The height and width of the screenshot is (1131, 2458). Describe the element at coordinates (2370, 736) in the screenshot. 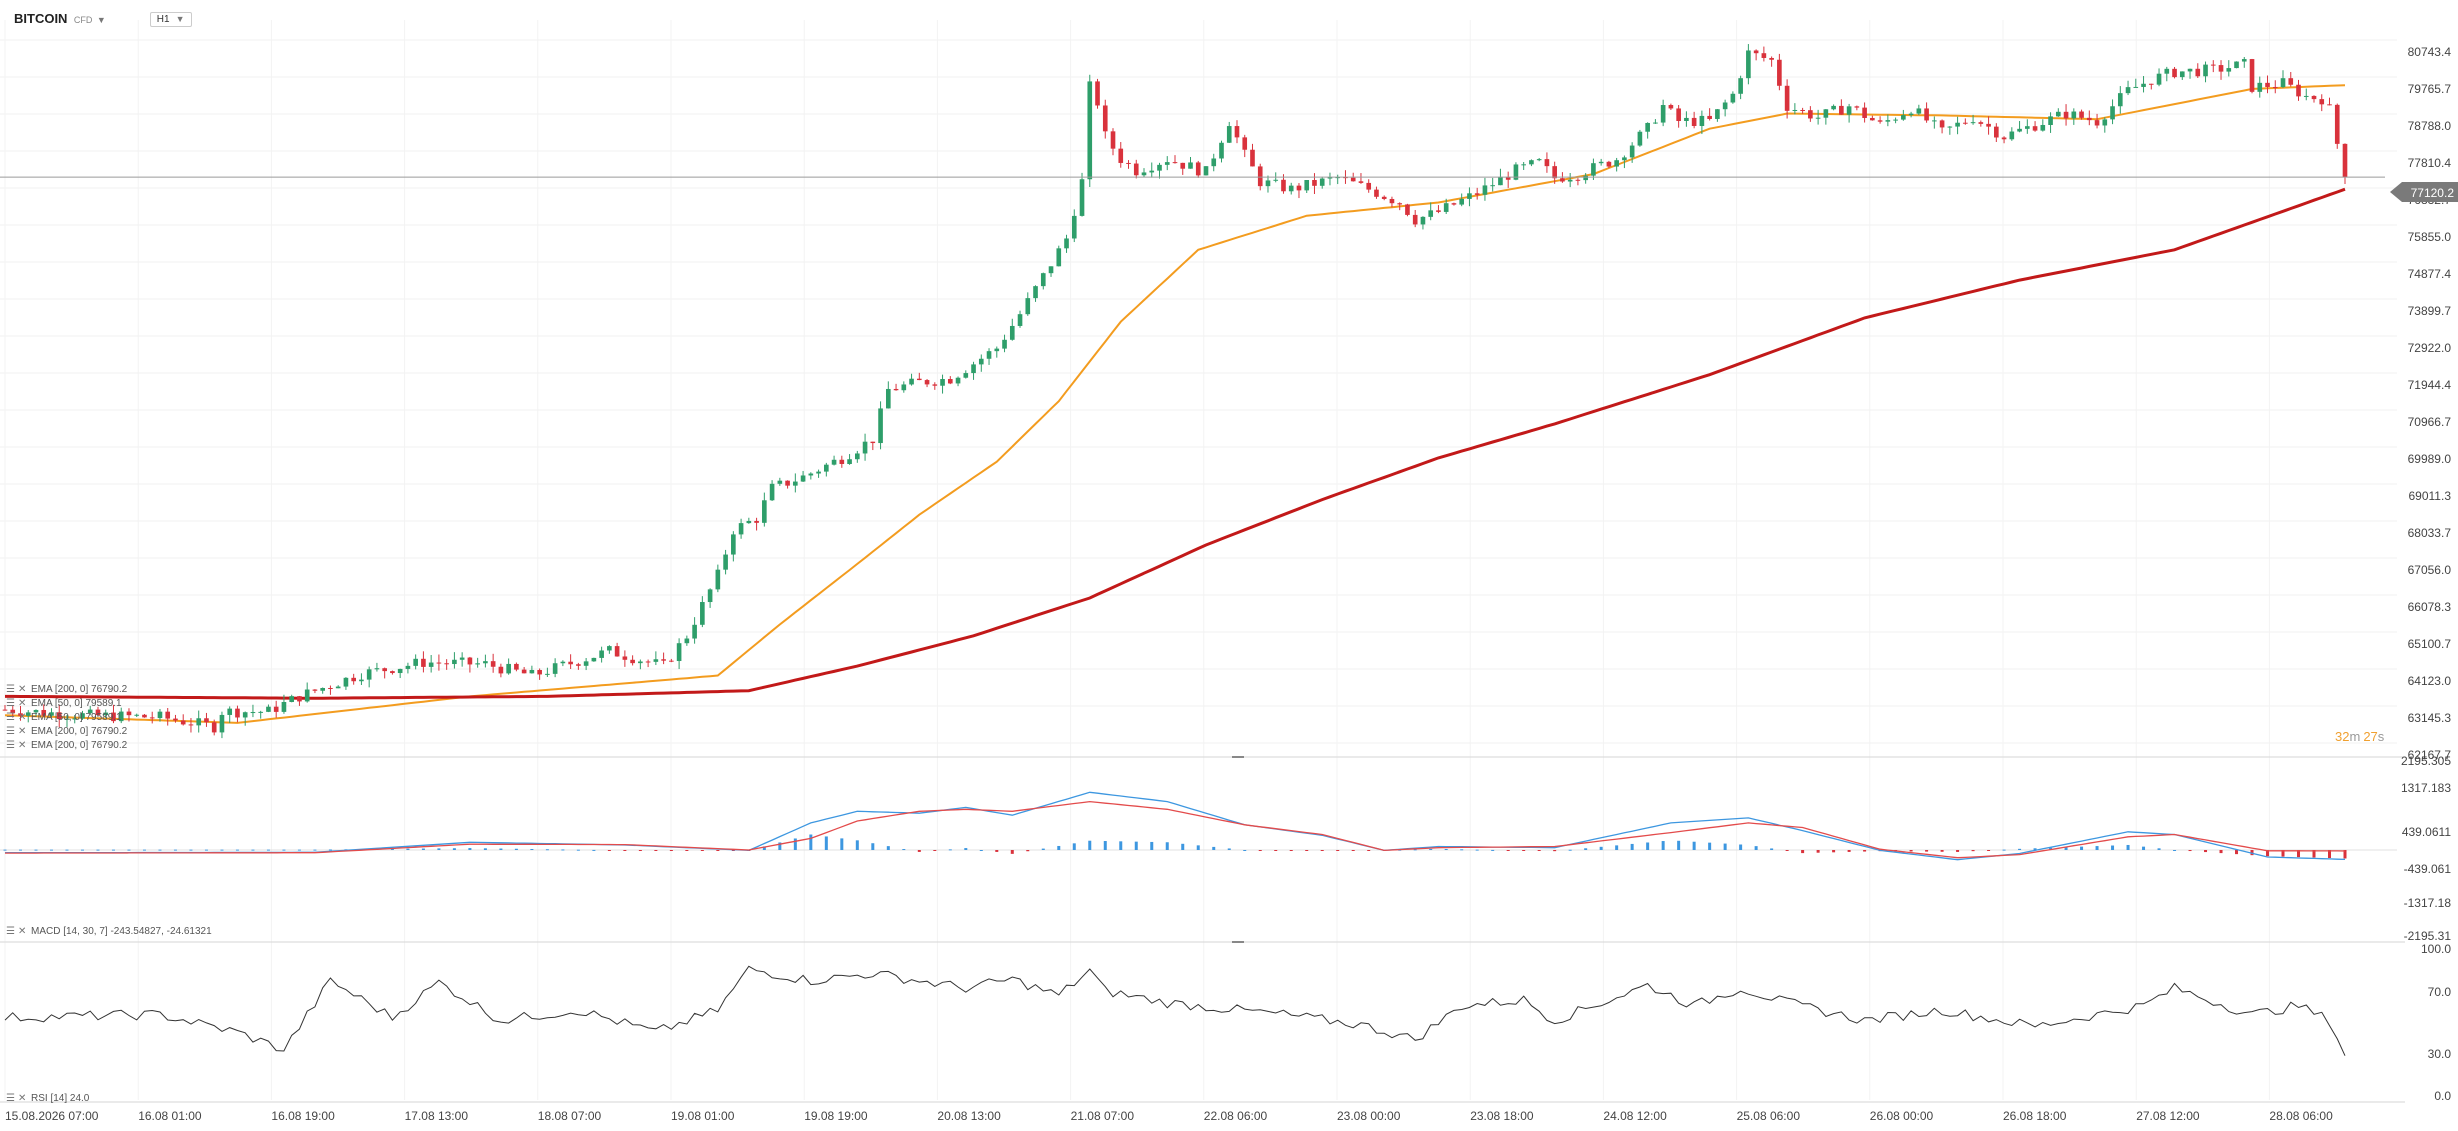

I see `countdown-seconds: 27` at that location.